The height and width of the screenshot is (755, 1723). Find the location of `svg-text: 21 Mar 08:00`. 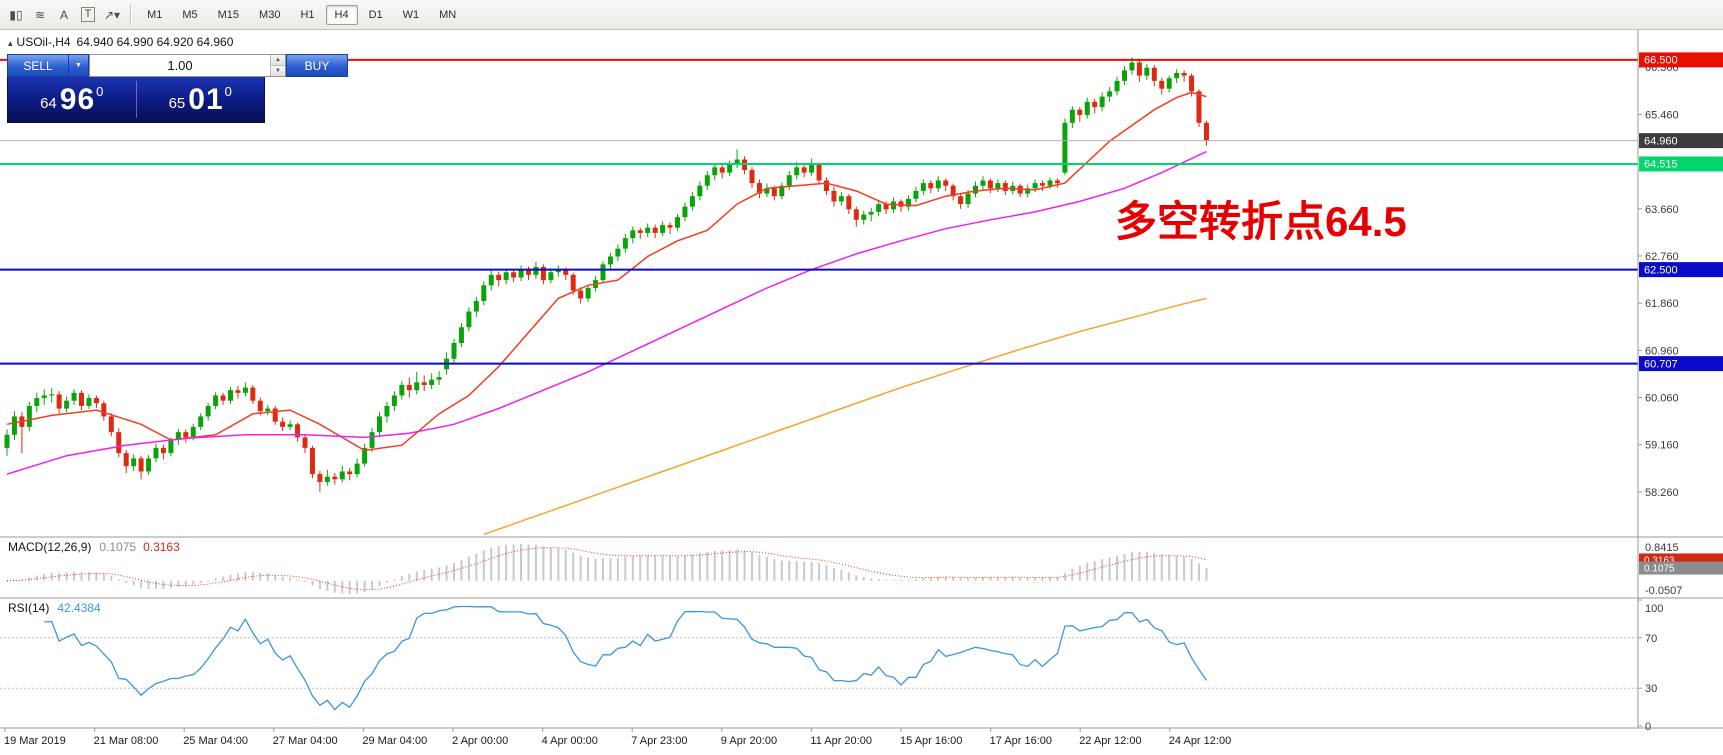

svg-text: 21 Mar 08:00 is located at coordinates (126, 741).